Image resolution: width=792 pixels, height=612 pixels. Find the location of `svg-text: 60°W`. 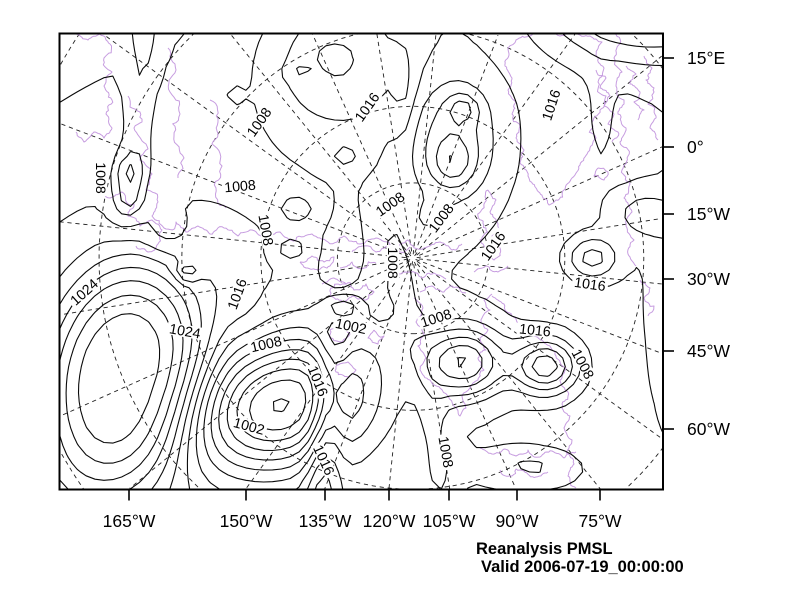

svg-text: 60°W is located at coordinates (708, 429).